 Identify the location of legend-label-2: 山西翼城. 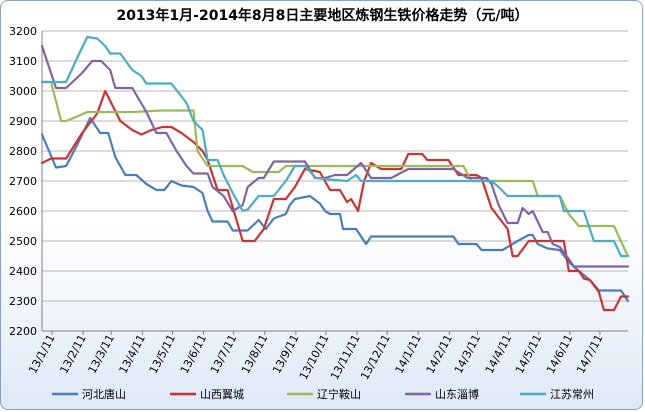
(222, 394).